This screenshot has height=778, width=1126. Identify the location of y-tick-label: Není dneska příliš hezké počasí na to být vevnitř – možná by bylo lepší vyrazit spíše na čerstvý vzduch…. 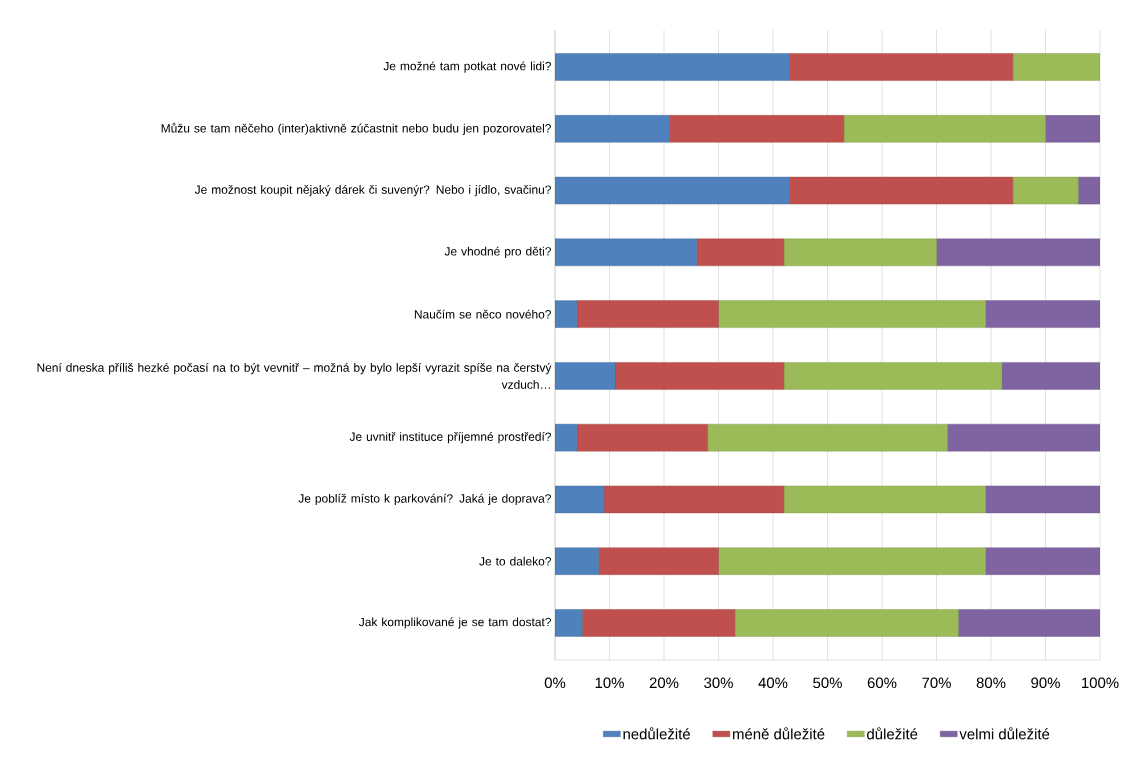
(294, 375).